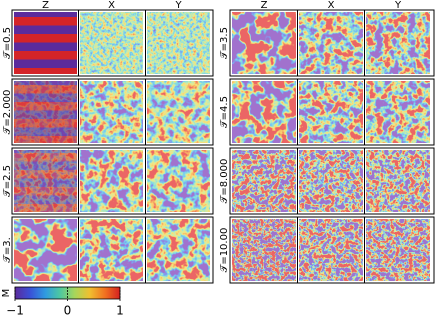 This screenshot has height=333, width=436. I want to click on row-label: 𝒯=10.00, so click(224, 250).